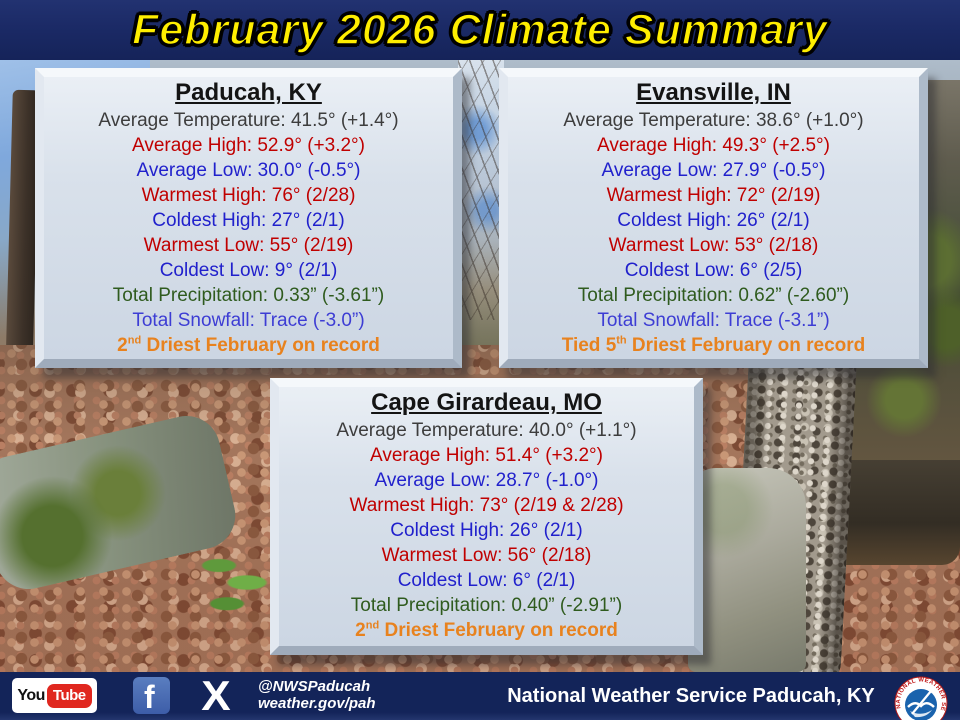 This screenshot has height=720, width=960. Describe the element at coordinates (747, 570) in the screenshot. I see `gray-boulder` at that location.